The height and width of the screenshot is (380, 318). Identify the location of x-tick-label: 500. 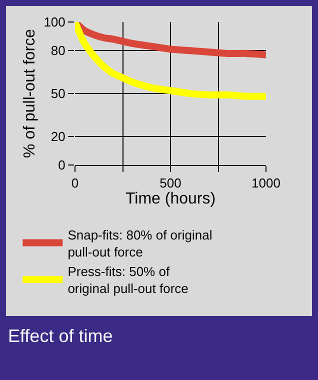
(171, 183).